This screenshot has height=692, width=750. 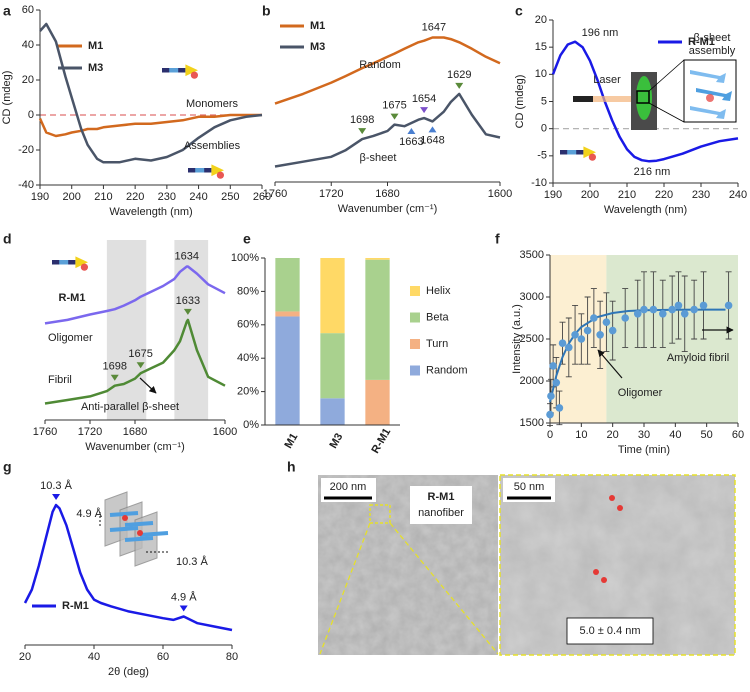 I want to click on y-tick-label: 5, so click(x=544, y=101).